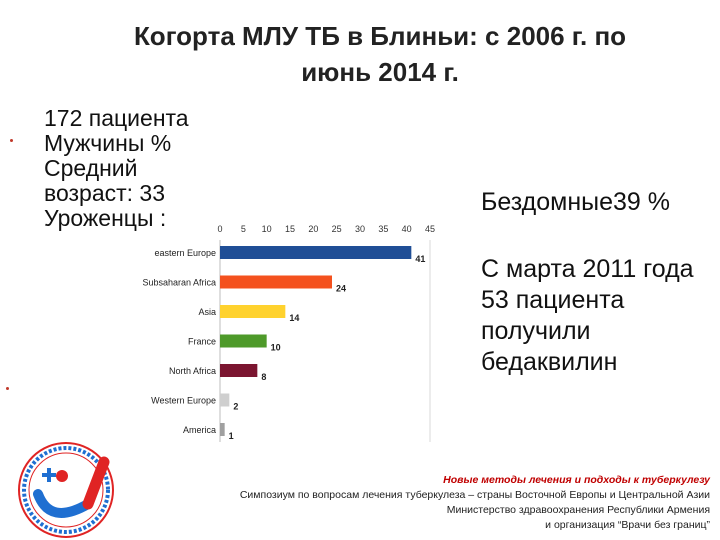 The width and height of the screenshot is (720, 540). I want to click on stat-men: Мужчины %, so click(108, 143).